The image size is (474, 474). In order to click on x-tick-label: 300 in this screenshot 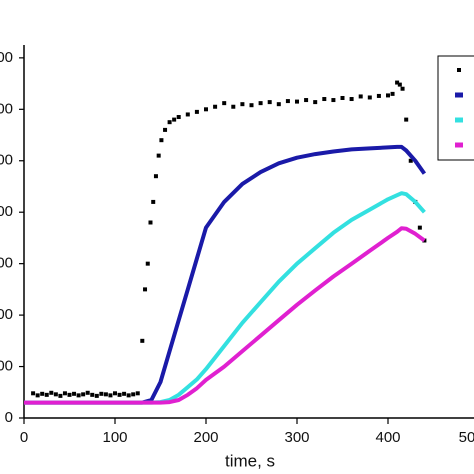, I will do `click(296, 437)`.